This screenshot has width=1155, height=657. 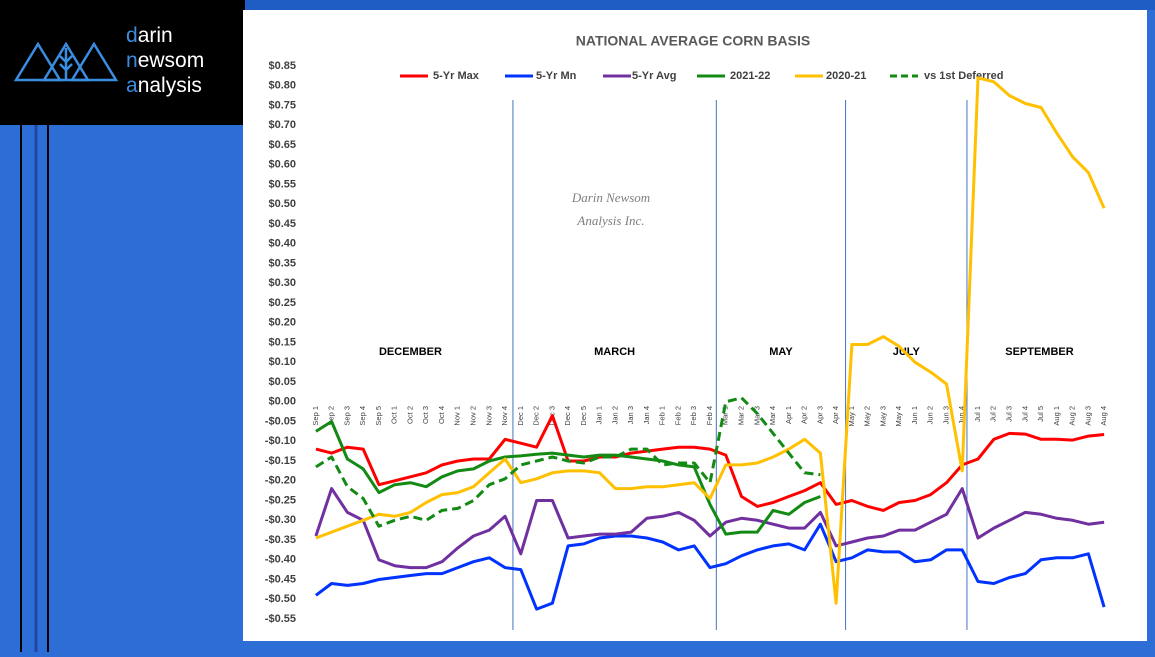 I want to click on x-tick-label: Apr 1, so click(x=788, y=415).